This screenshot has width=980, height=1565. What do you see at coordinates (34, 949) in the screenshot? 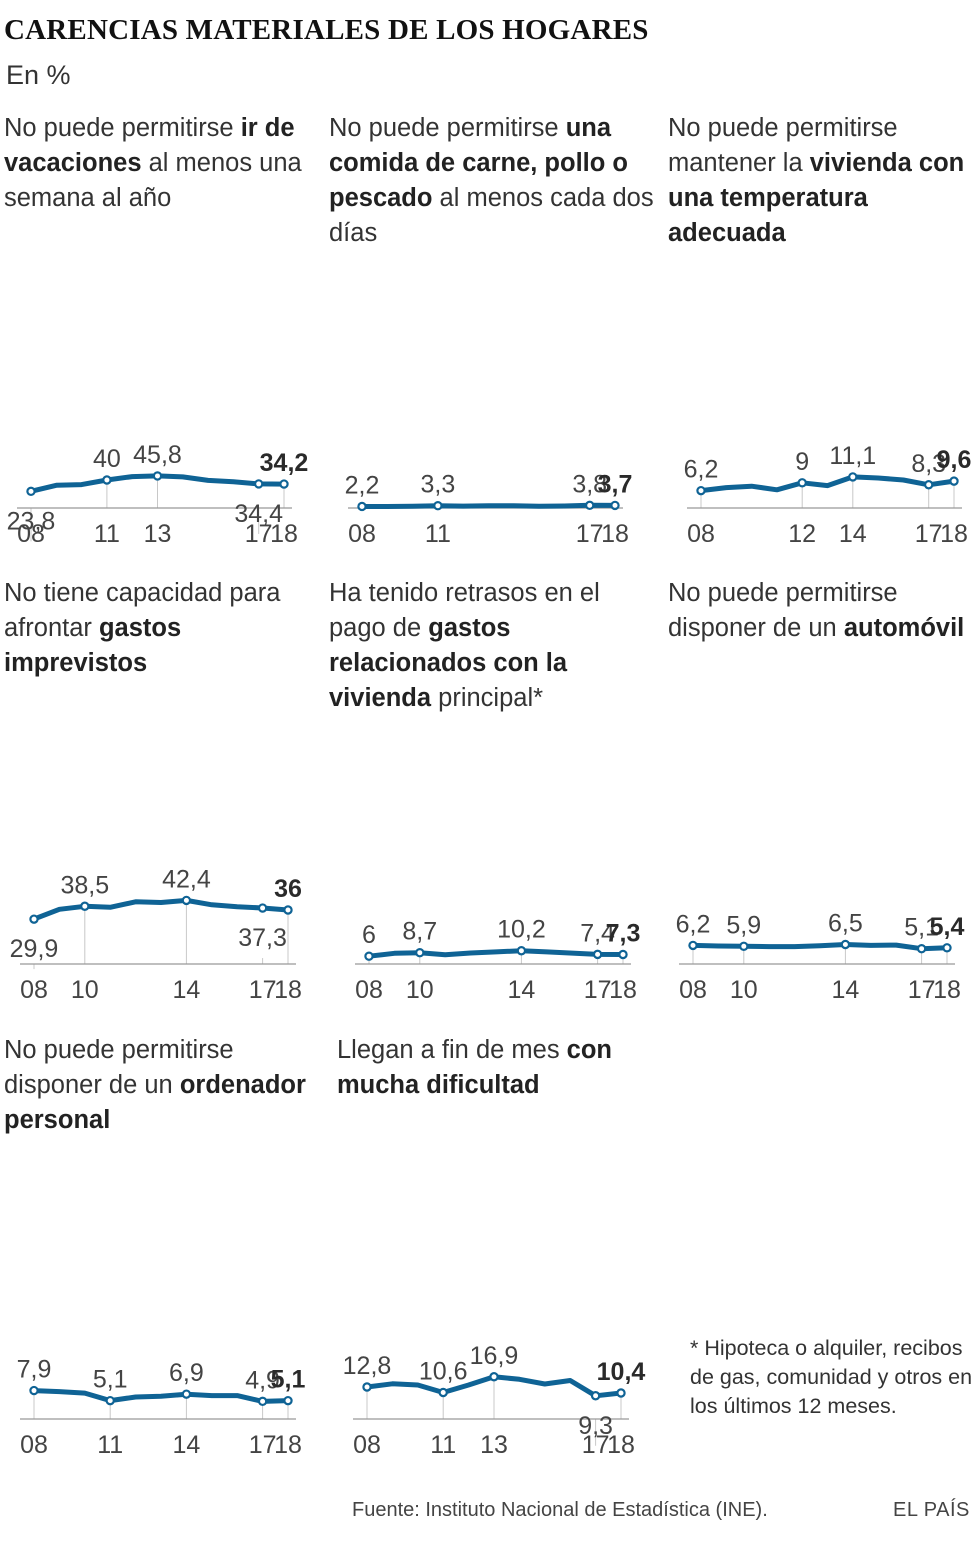
I see `data-label: 29,9` at bounding box center [34, 949].